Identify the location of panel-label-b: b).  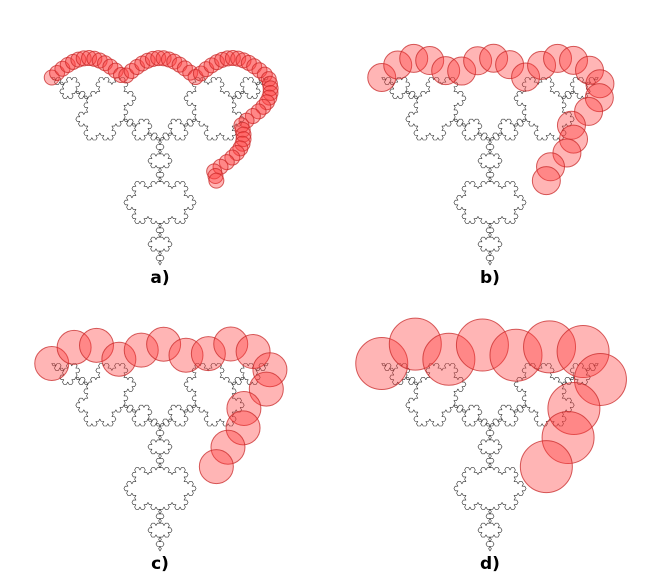
(490, 278).